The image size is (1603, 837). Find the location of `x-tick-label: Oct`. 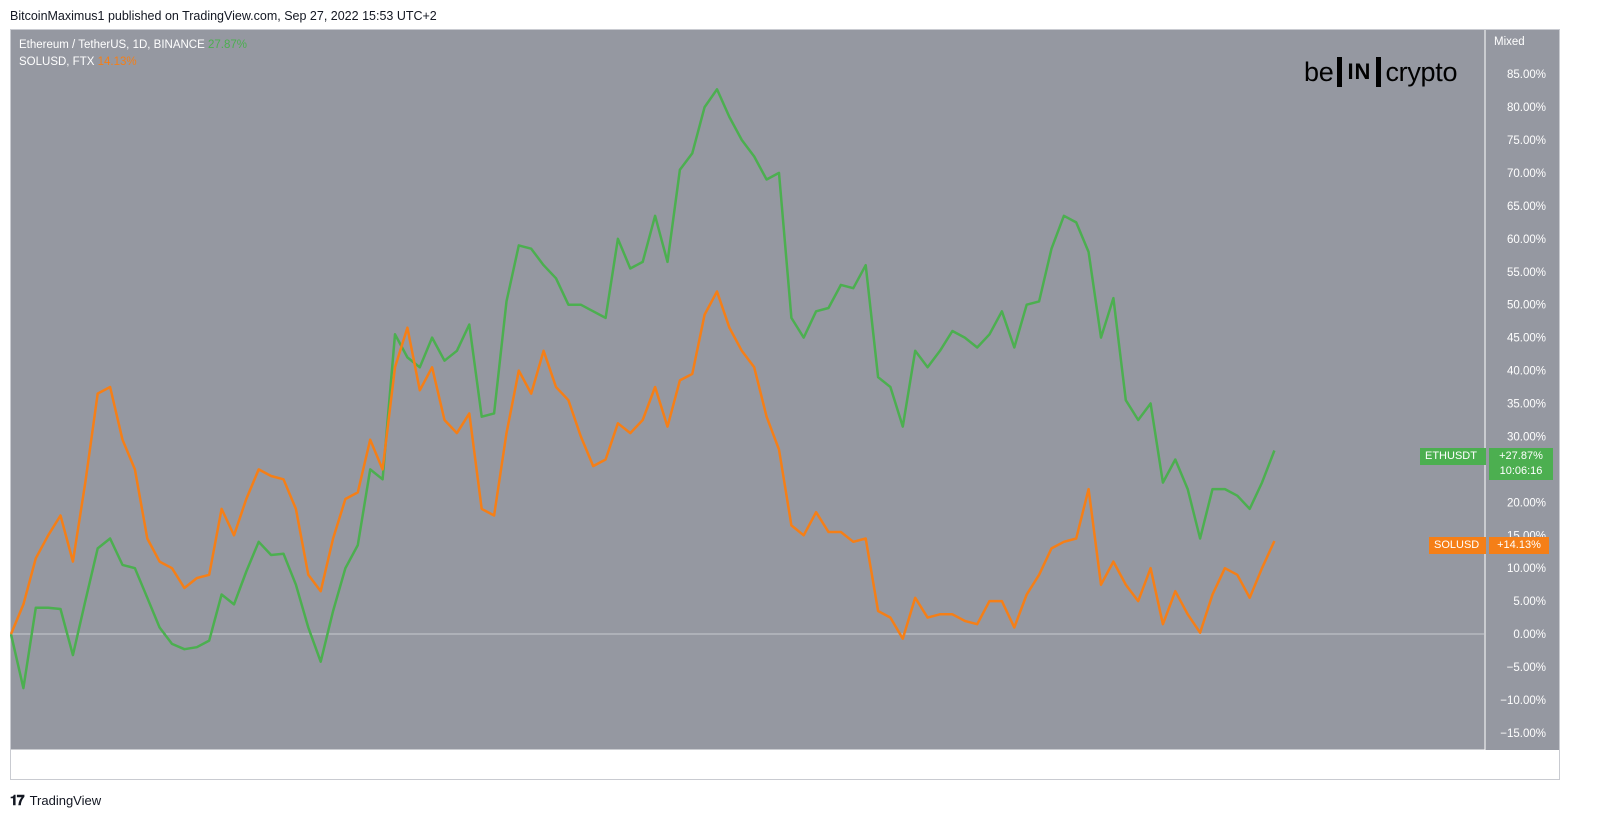

x-tick-label: Oct is located at coordinates (1312, 766).